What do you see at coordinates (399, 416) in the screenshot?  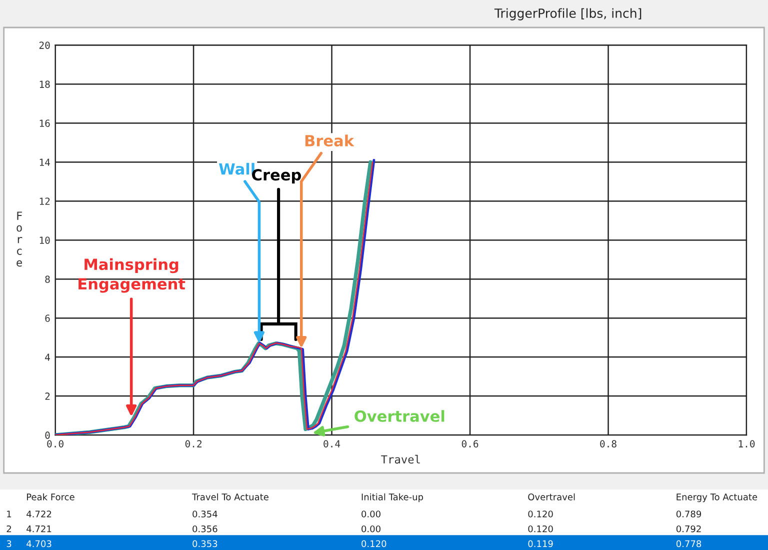 I see `annotation: Overtravel` at bounding box center [399, 416].